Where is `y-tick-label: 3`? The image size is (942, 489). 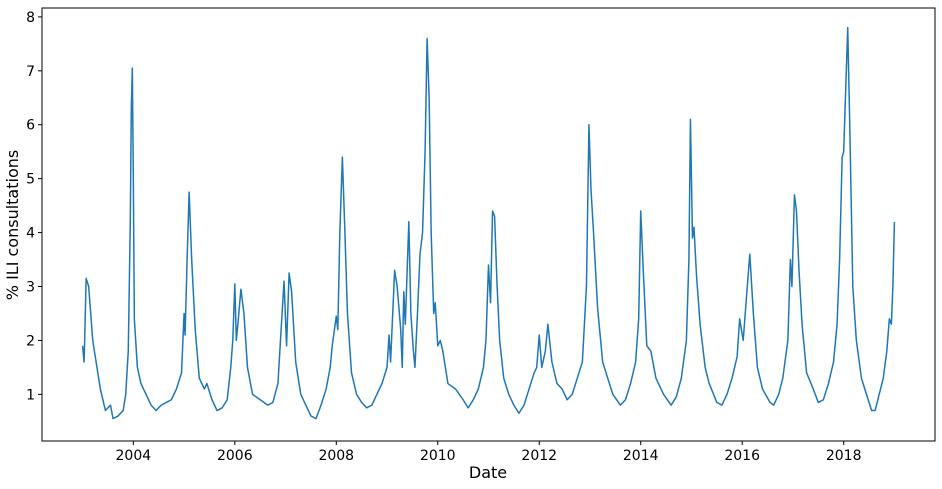
y-tick-label: 3 is located at coordinates (30, 288).